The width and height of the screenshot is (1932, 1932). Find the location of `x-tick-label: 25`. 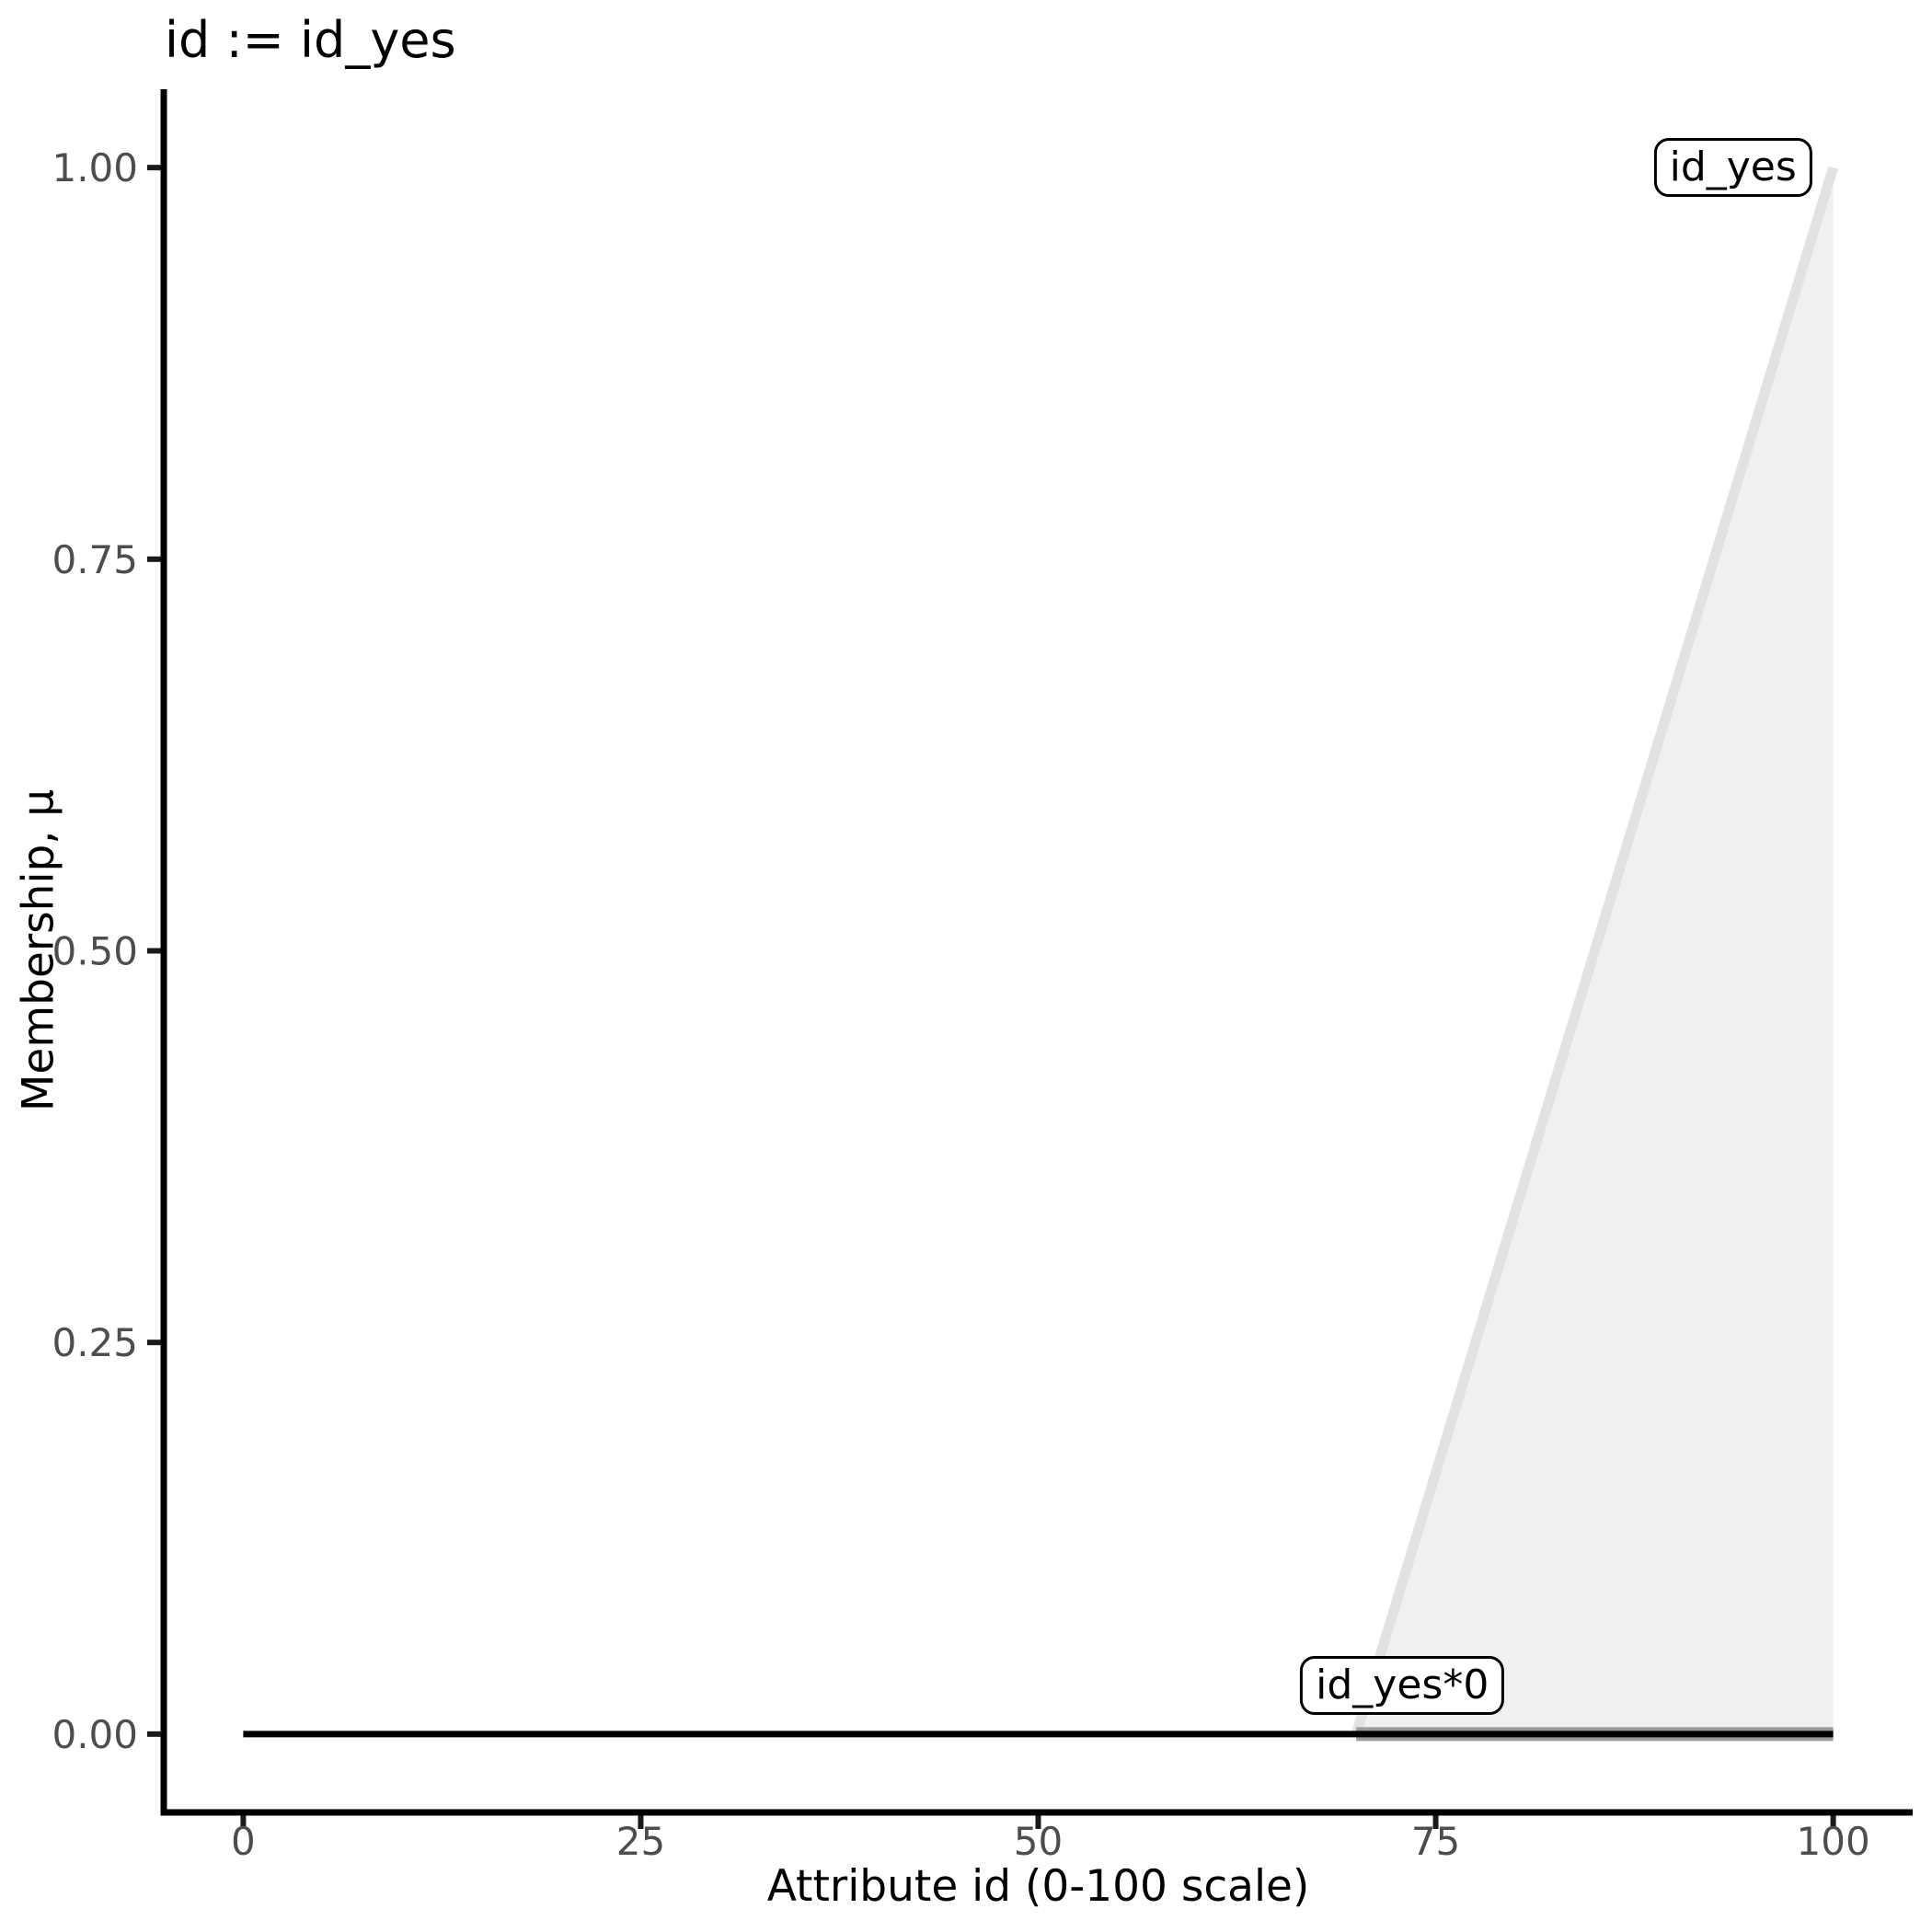

x-tick-label: 25 is located at coordinates (640, 1841).